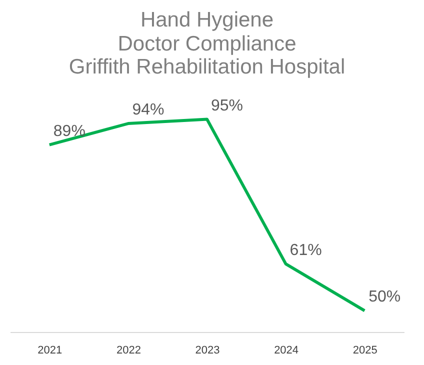 The image size is (424, 365). I want to click on chart-subtitle: Doctor Compliance, so click(207, 44).